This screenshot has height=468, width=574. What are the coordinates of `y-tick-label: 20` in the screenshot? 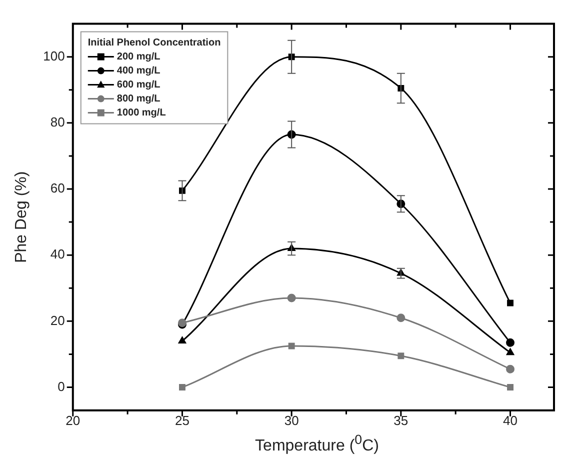 It's located at (57, 320).